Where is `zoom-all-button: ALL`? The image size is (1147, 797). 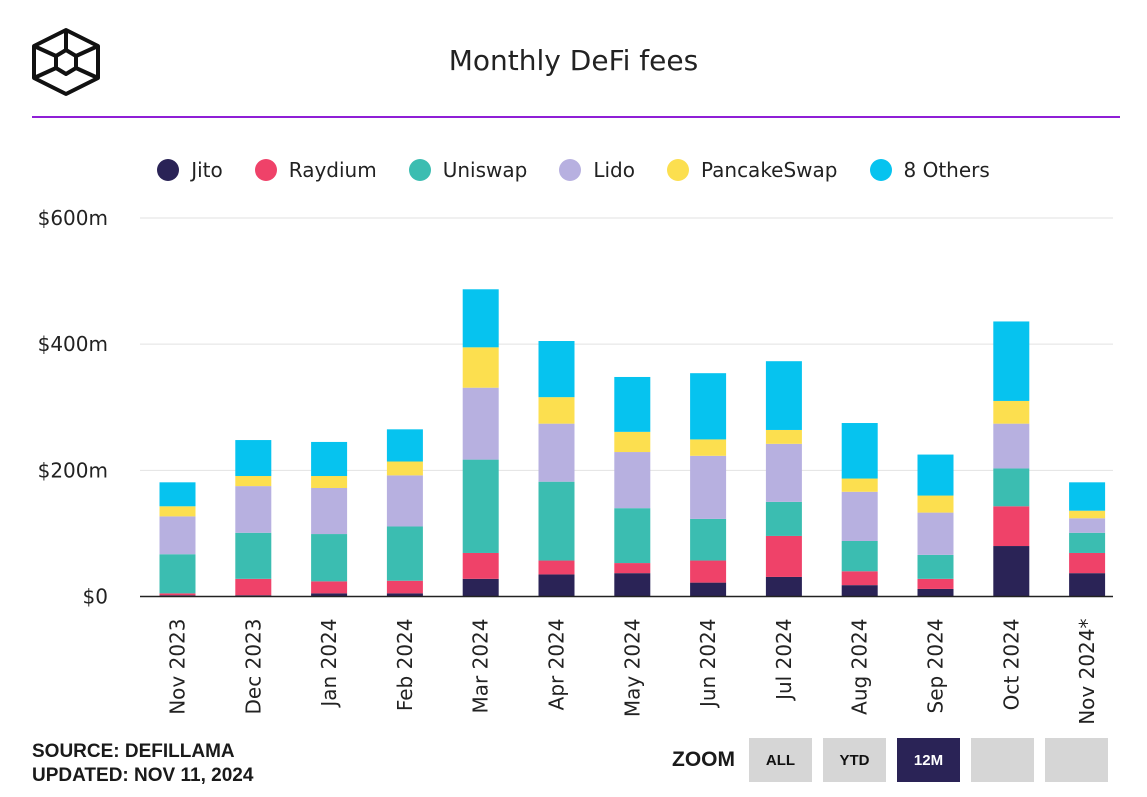 zoom-all-button: ALL is located at coordinates (780, 760).